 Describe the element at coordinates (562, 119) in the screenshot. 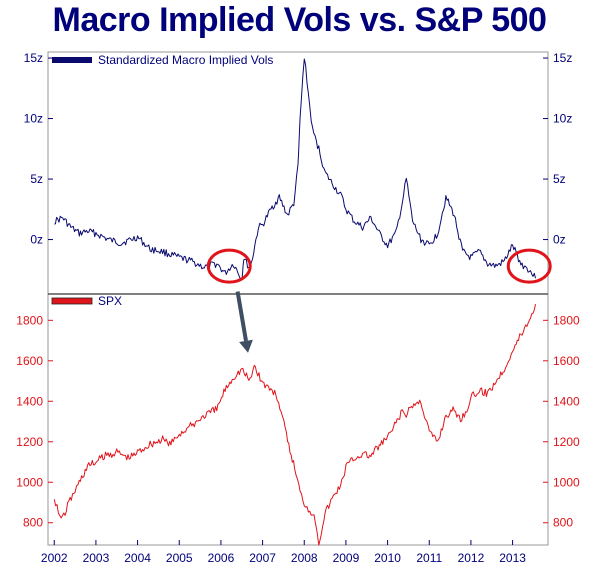

I see `top-right-tick-label: 10z` at that location.